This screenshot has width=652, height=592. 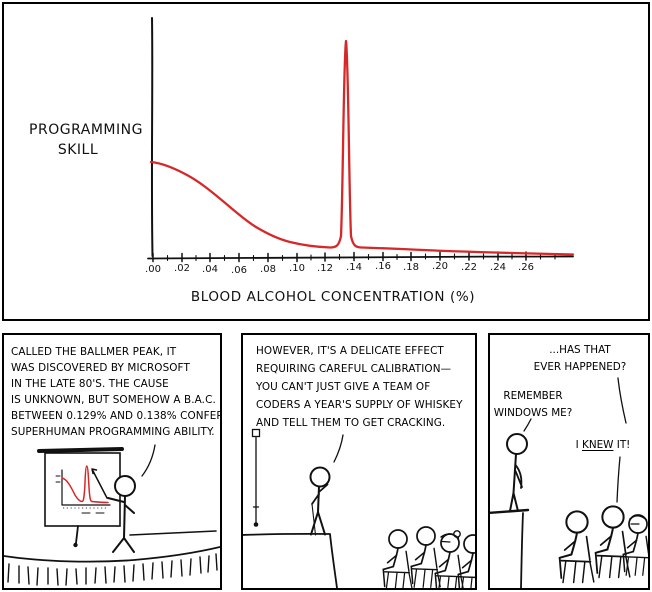 What do you see at coordinates (359, 405) in the screenshot?
I see `caption-line: CODERS A YEAR'S SUPPLY OF WHISKEY` at bounding box center [359, 405].